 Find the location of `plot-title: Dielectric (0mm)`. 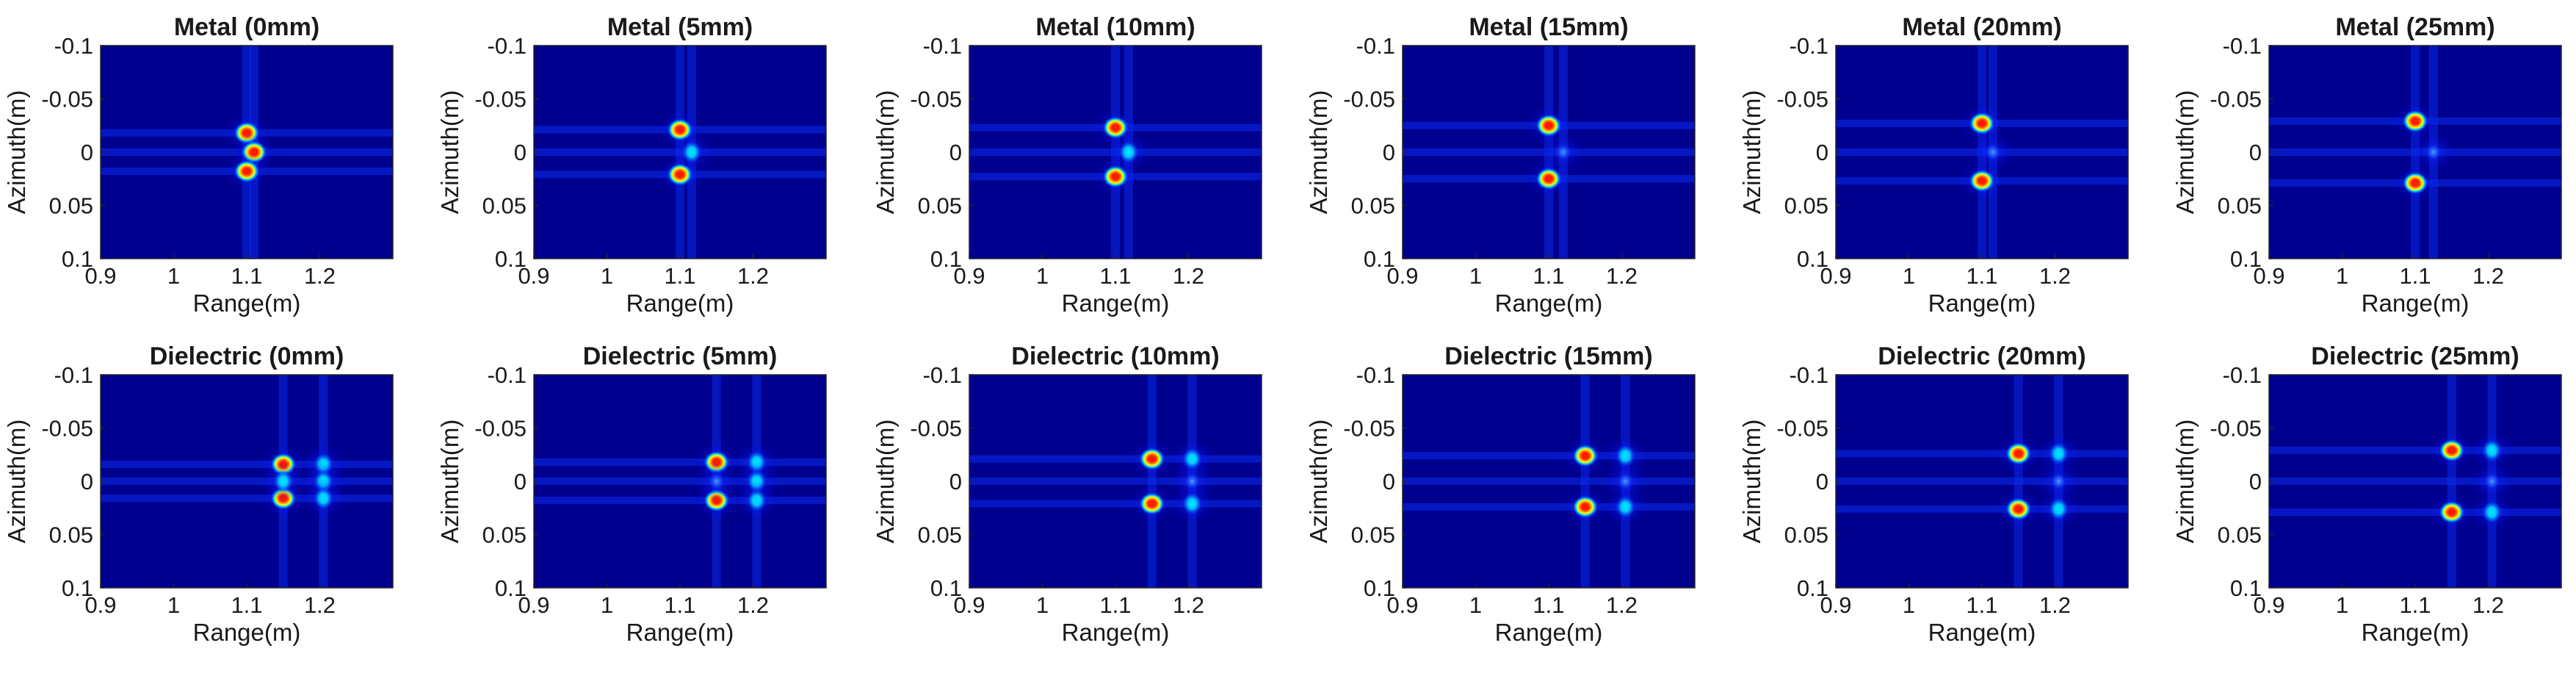

plot-title: Dielectric (0mm) is located at coordinates (247, 356).